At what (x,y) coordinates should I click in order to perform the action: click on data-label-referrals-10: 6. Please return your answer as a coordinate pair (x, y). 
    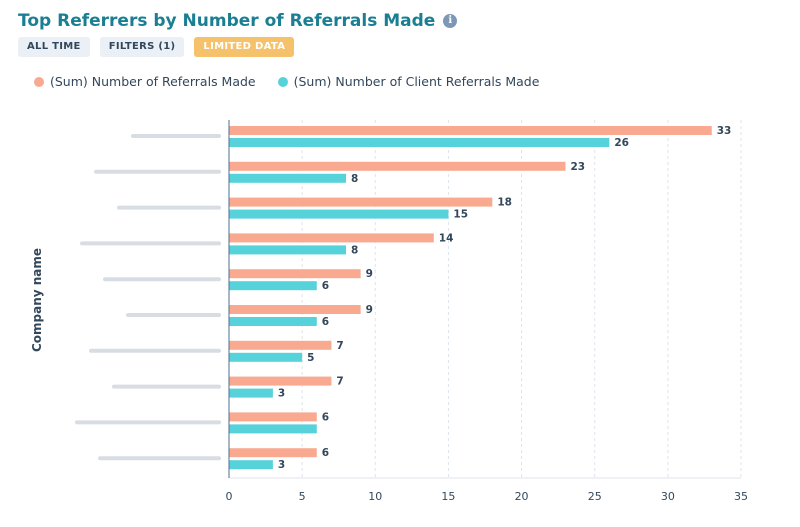
    Looking at the image, I should click on (325, 453).